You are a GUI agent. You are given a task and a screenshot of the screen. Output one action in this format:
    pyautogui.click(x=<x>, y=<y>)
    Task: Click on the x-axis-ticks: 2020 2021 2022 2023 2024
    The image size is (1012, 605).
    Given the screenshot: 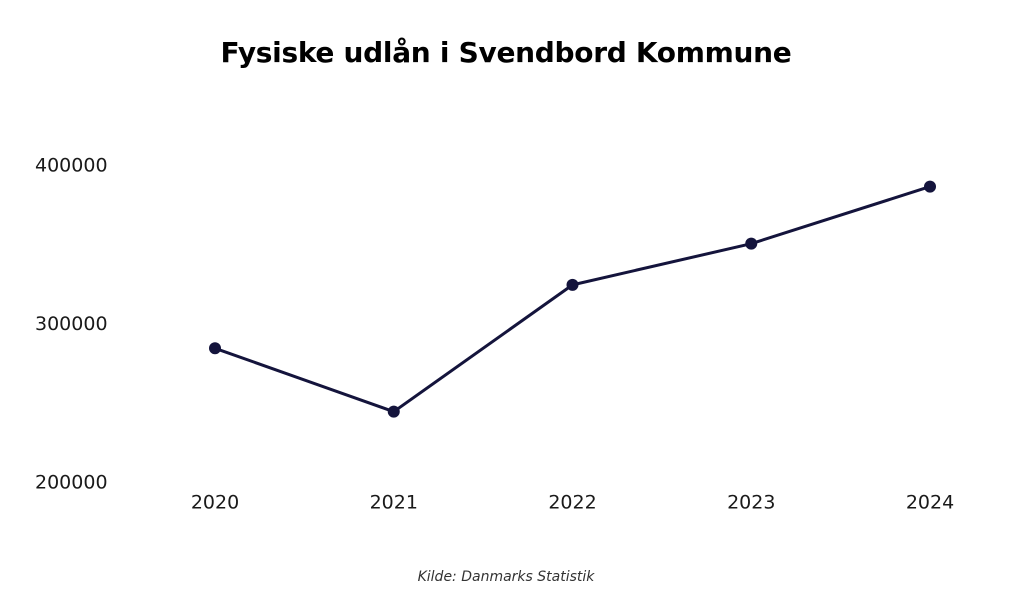 What is the action you would take?
    pyautogui.click(x=572, y=503)
    